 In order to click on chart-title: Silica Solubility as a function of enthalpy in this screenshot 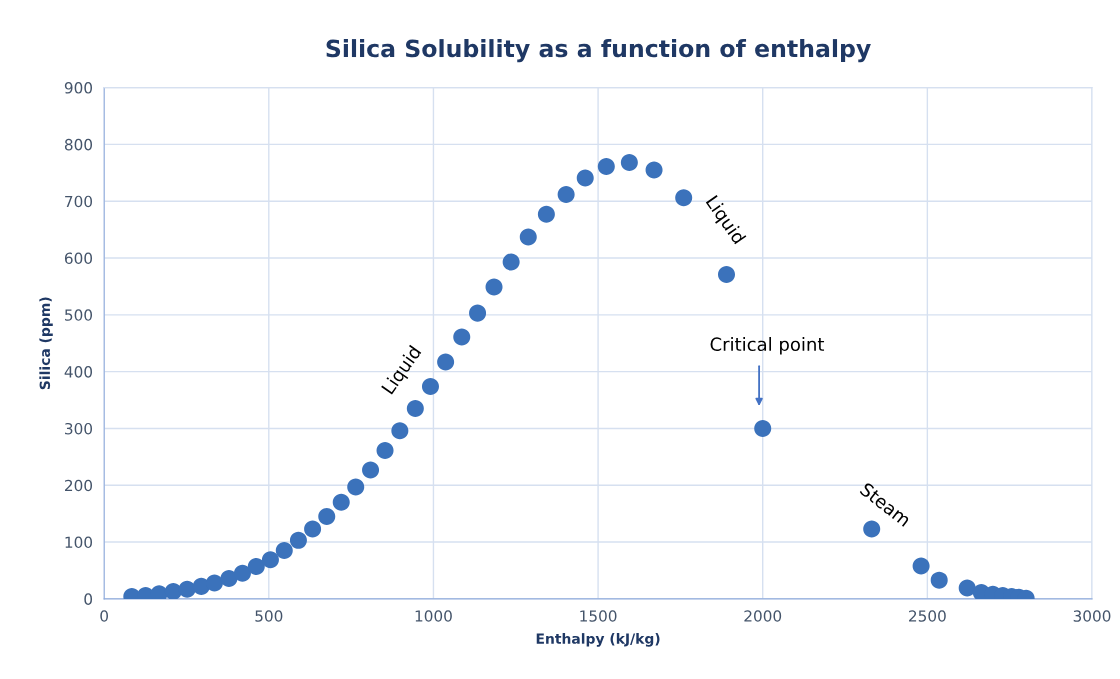, I will do `click(598, 51)`.